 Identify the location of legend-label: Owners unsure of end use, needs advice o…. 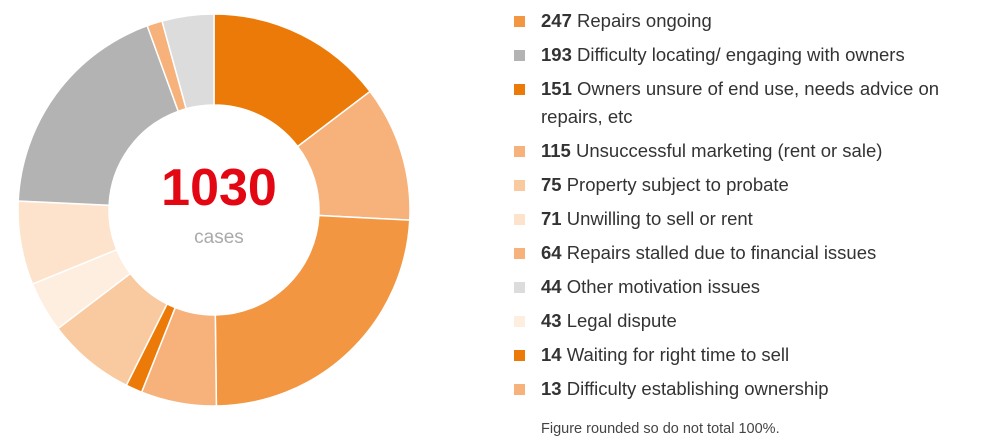
(740, 102).